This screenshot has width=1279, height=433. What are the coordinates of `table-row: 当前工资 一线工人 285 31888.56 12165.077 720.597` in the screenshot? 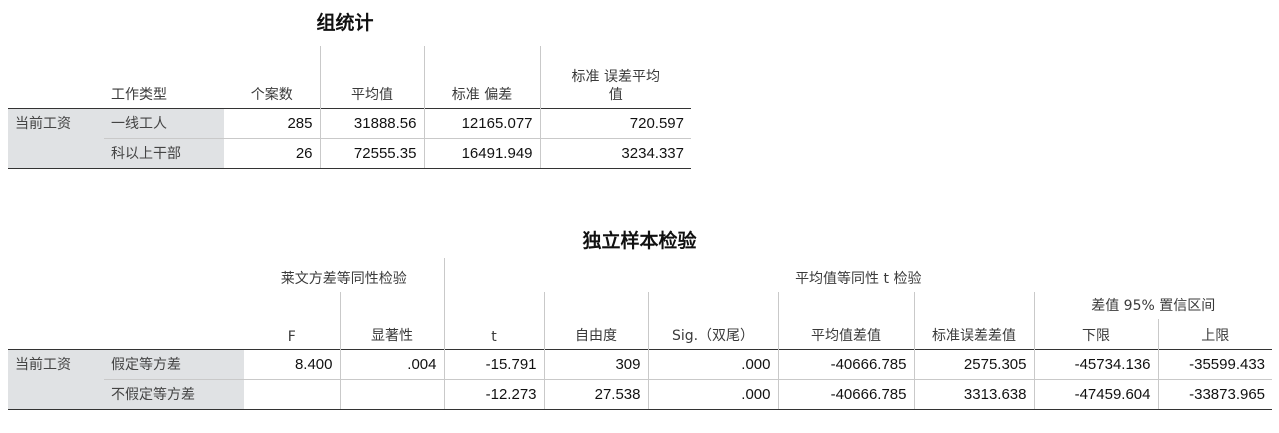 It's located at (349, 123).